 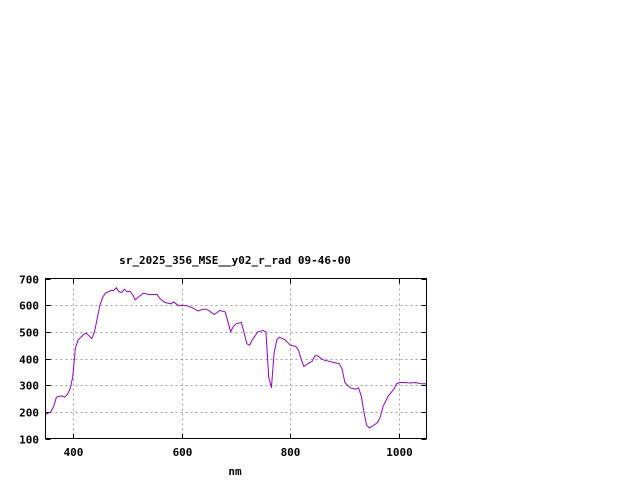 I want to click on y-tick-label: 200, so click(x=29, y=413).